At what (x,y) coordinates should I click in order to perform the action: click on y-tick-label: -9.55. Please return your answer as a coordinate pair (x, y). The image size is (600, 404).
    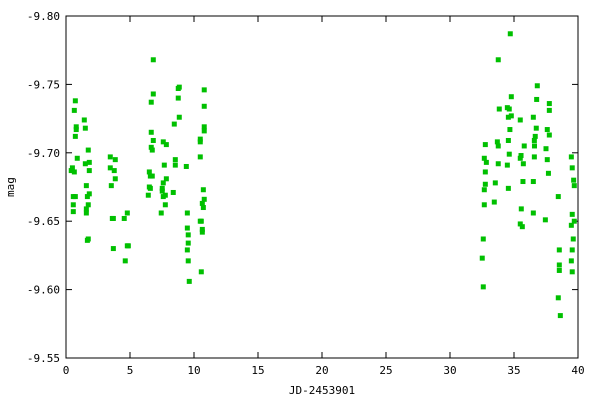
    Looking at the image, I should click on (43, 358).